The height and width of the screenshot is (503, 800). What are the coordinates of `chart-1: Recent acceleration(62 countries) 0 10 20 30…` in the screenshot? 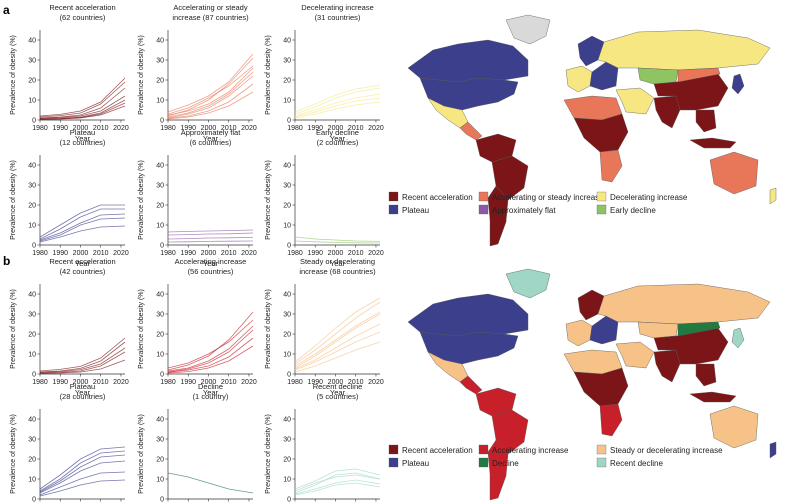 It's located at (69, 73).